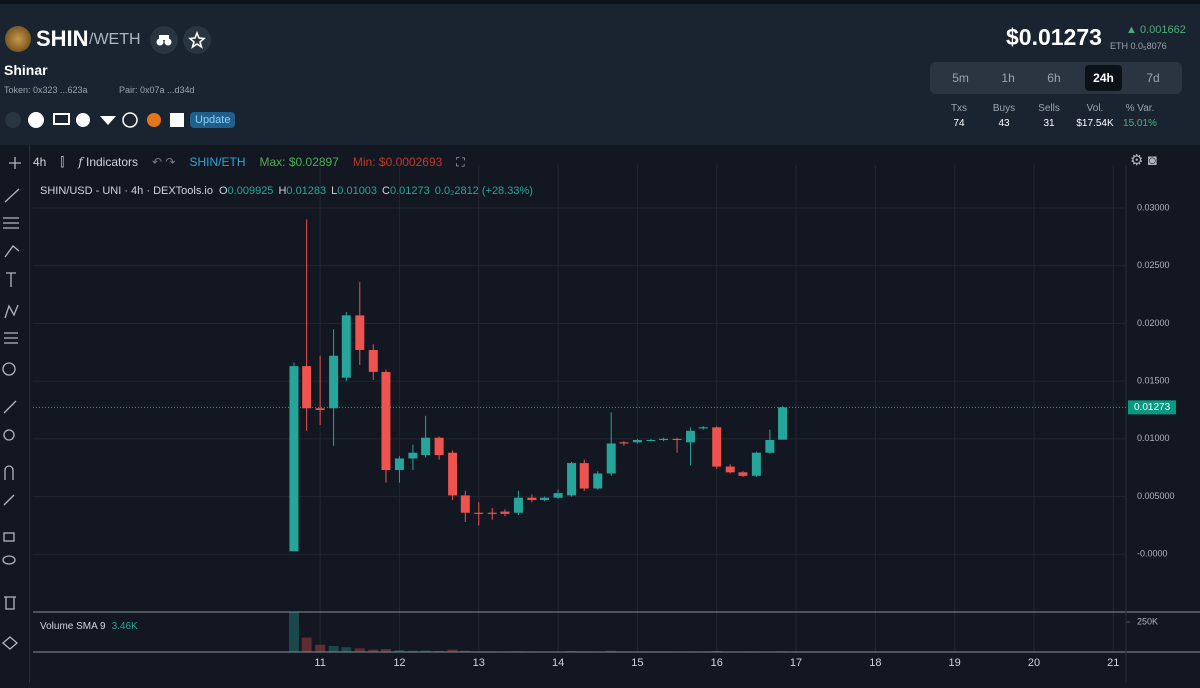 This screenshot has width=1200, height=688. I want to click on token-logo, so click(18, 39).